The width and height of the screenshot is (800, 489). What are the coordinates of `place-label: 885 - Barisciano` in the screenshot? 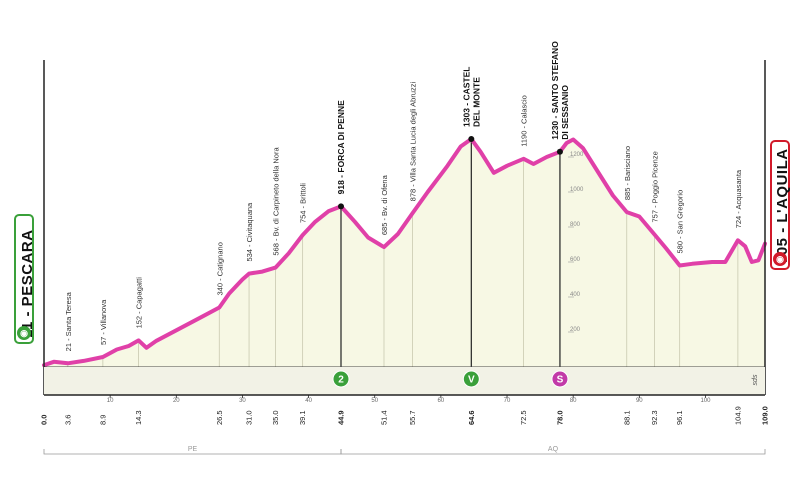 It's located at (627, 173).